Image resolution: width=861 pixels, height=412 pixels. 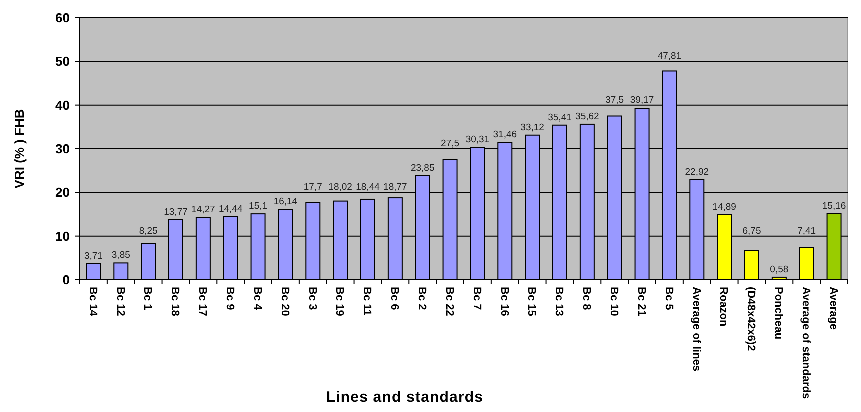 What do you see at coordinates (204, 210) in the screenshot?
I see `data-label: 14,27` at bounding box center [204, 210].